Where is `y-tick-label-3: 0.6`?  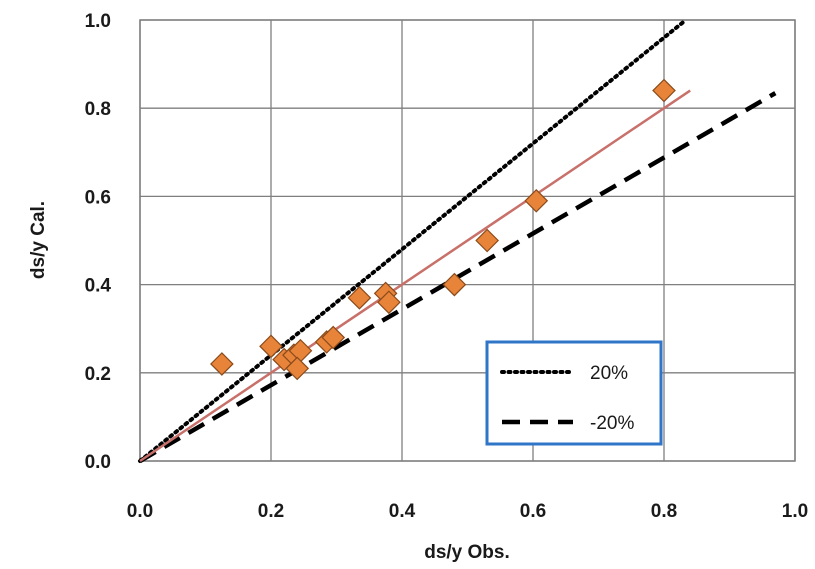 y-tick-label-3: 0.6 is located at coordinates (98, 197).